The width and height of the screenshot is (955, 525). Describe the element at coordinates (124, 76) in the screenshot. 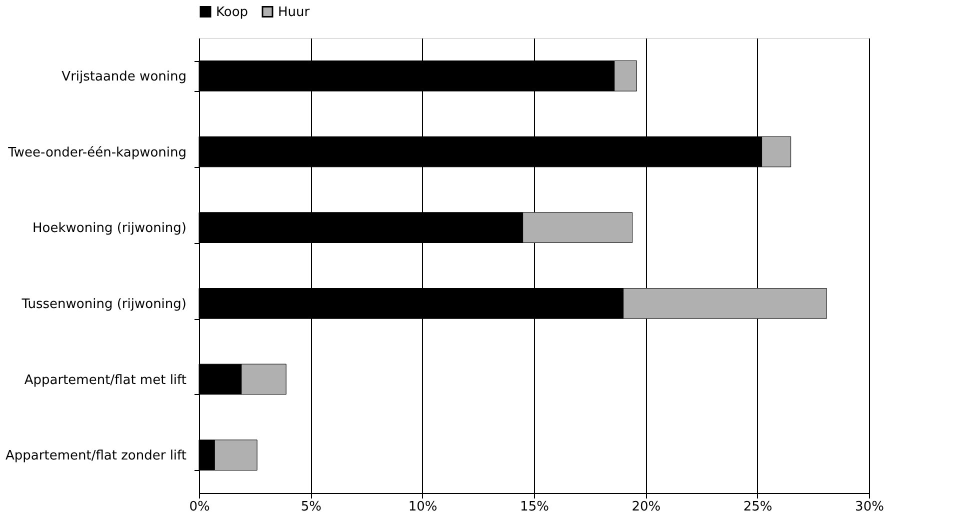

I see `y-tick-label: Vrijstaande woning` at that location.